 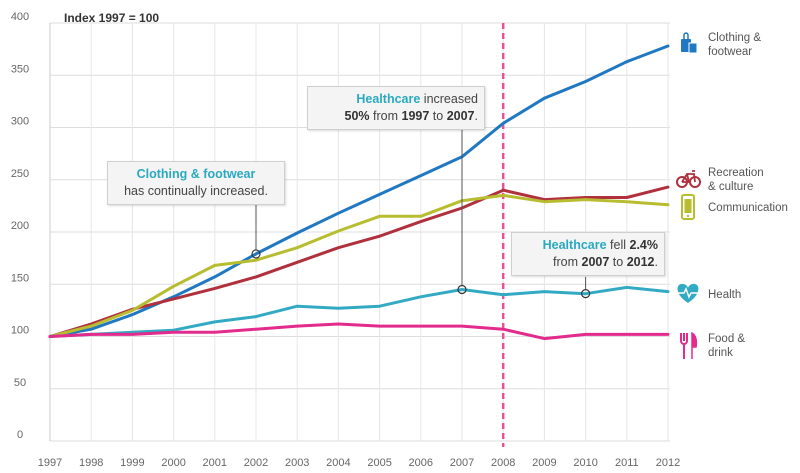 I want to click on y-tick-label: 0, so click(x=20, y=435).